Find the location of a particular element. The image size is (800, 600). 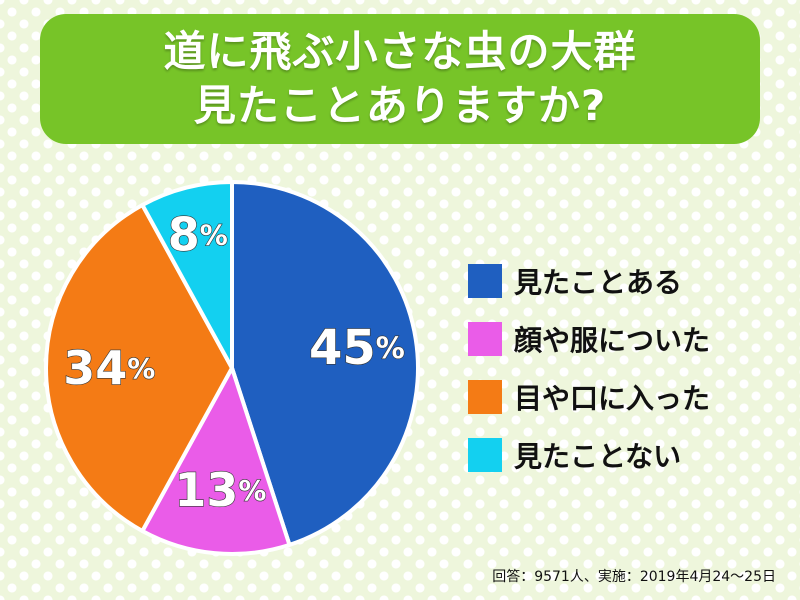

legend-item: 顔や服についた is located at coordinates (589, 339).